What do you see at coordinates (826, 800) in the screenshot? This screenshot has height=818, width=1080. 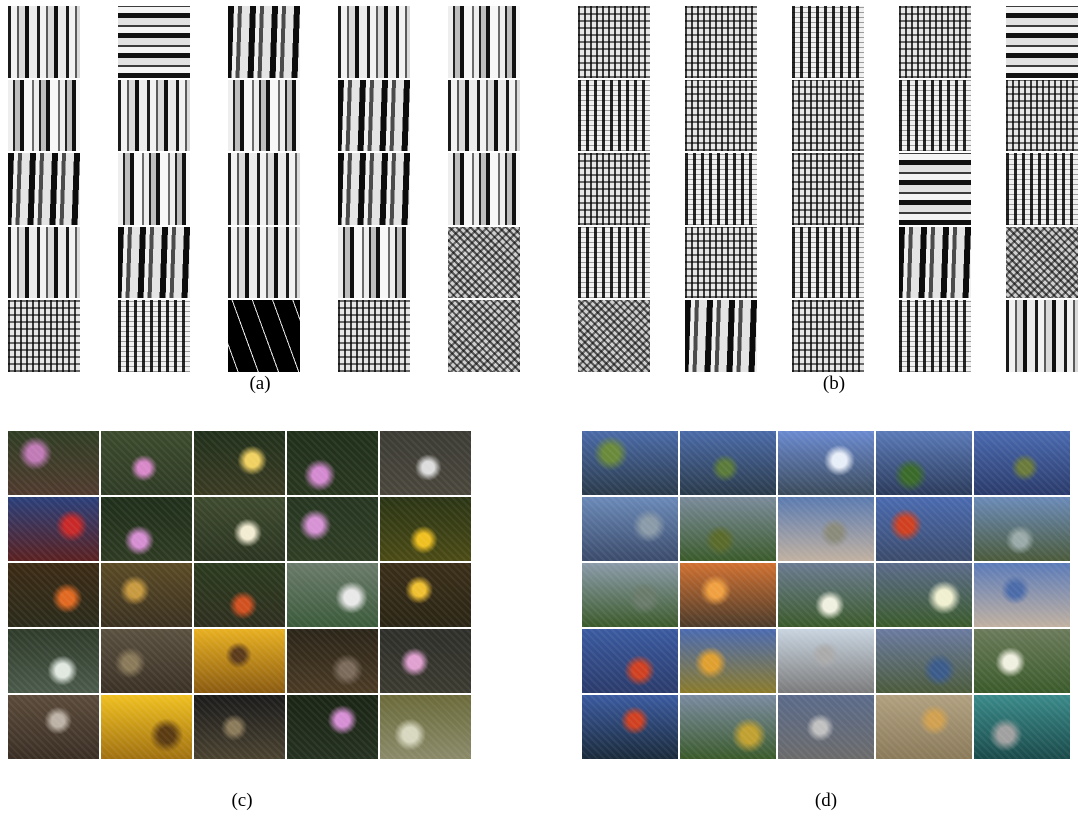 I see `caption-d: (d)` at bounding box center [826, 800].